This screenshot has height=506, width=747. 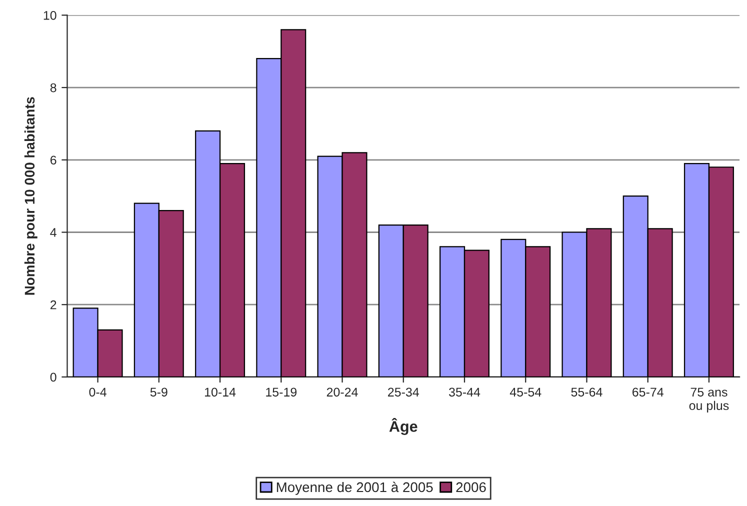 What do you see at coordinates (53, 377) in the screenshot?
I see `y-tick-label: 0` at bounding box center [53, 377].